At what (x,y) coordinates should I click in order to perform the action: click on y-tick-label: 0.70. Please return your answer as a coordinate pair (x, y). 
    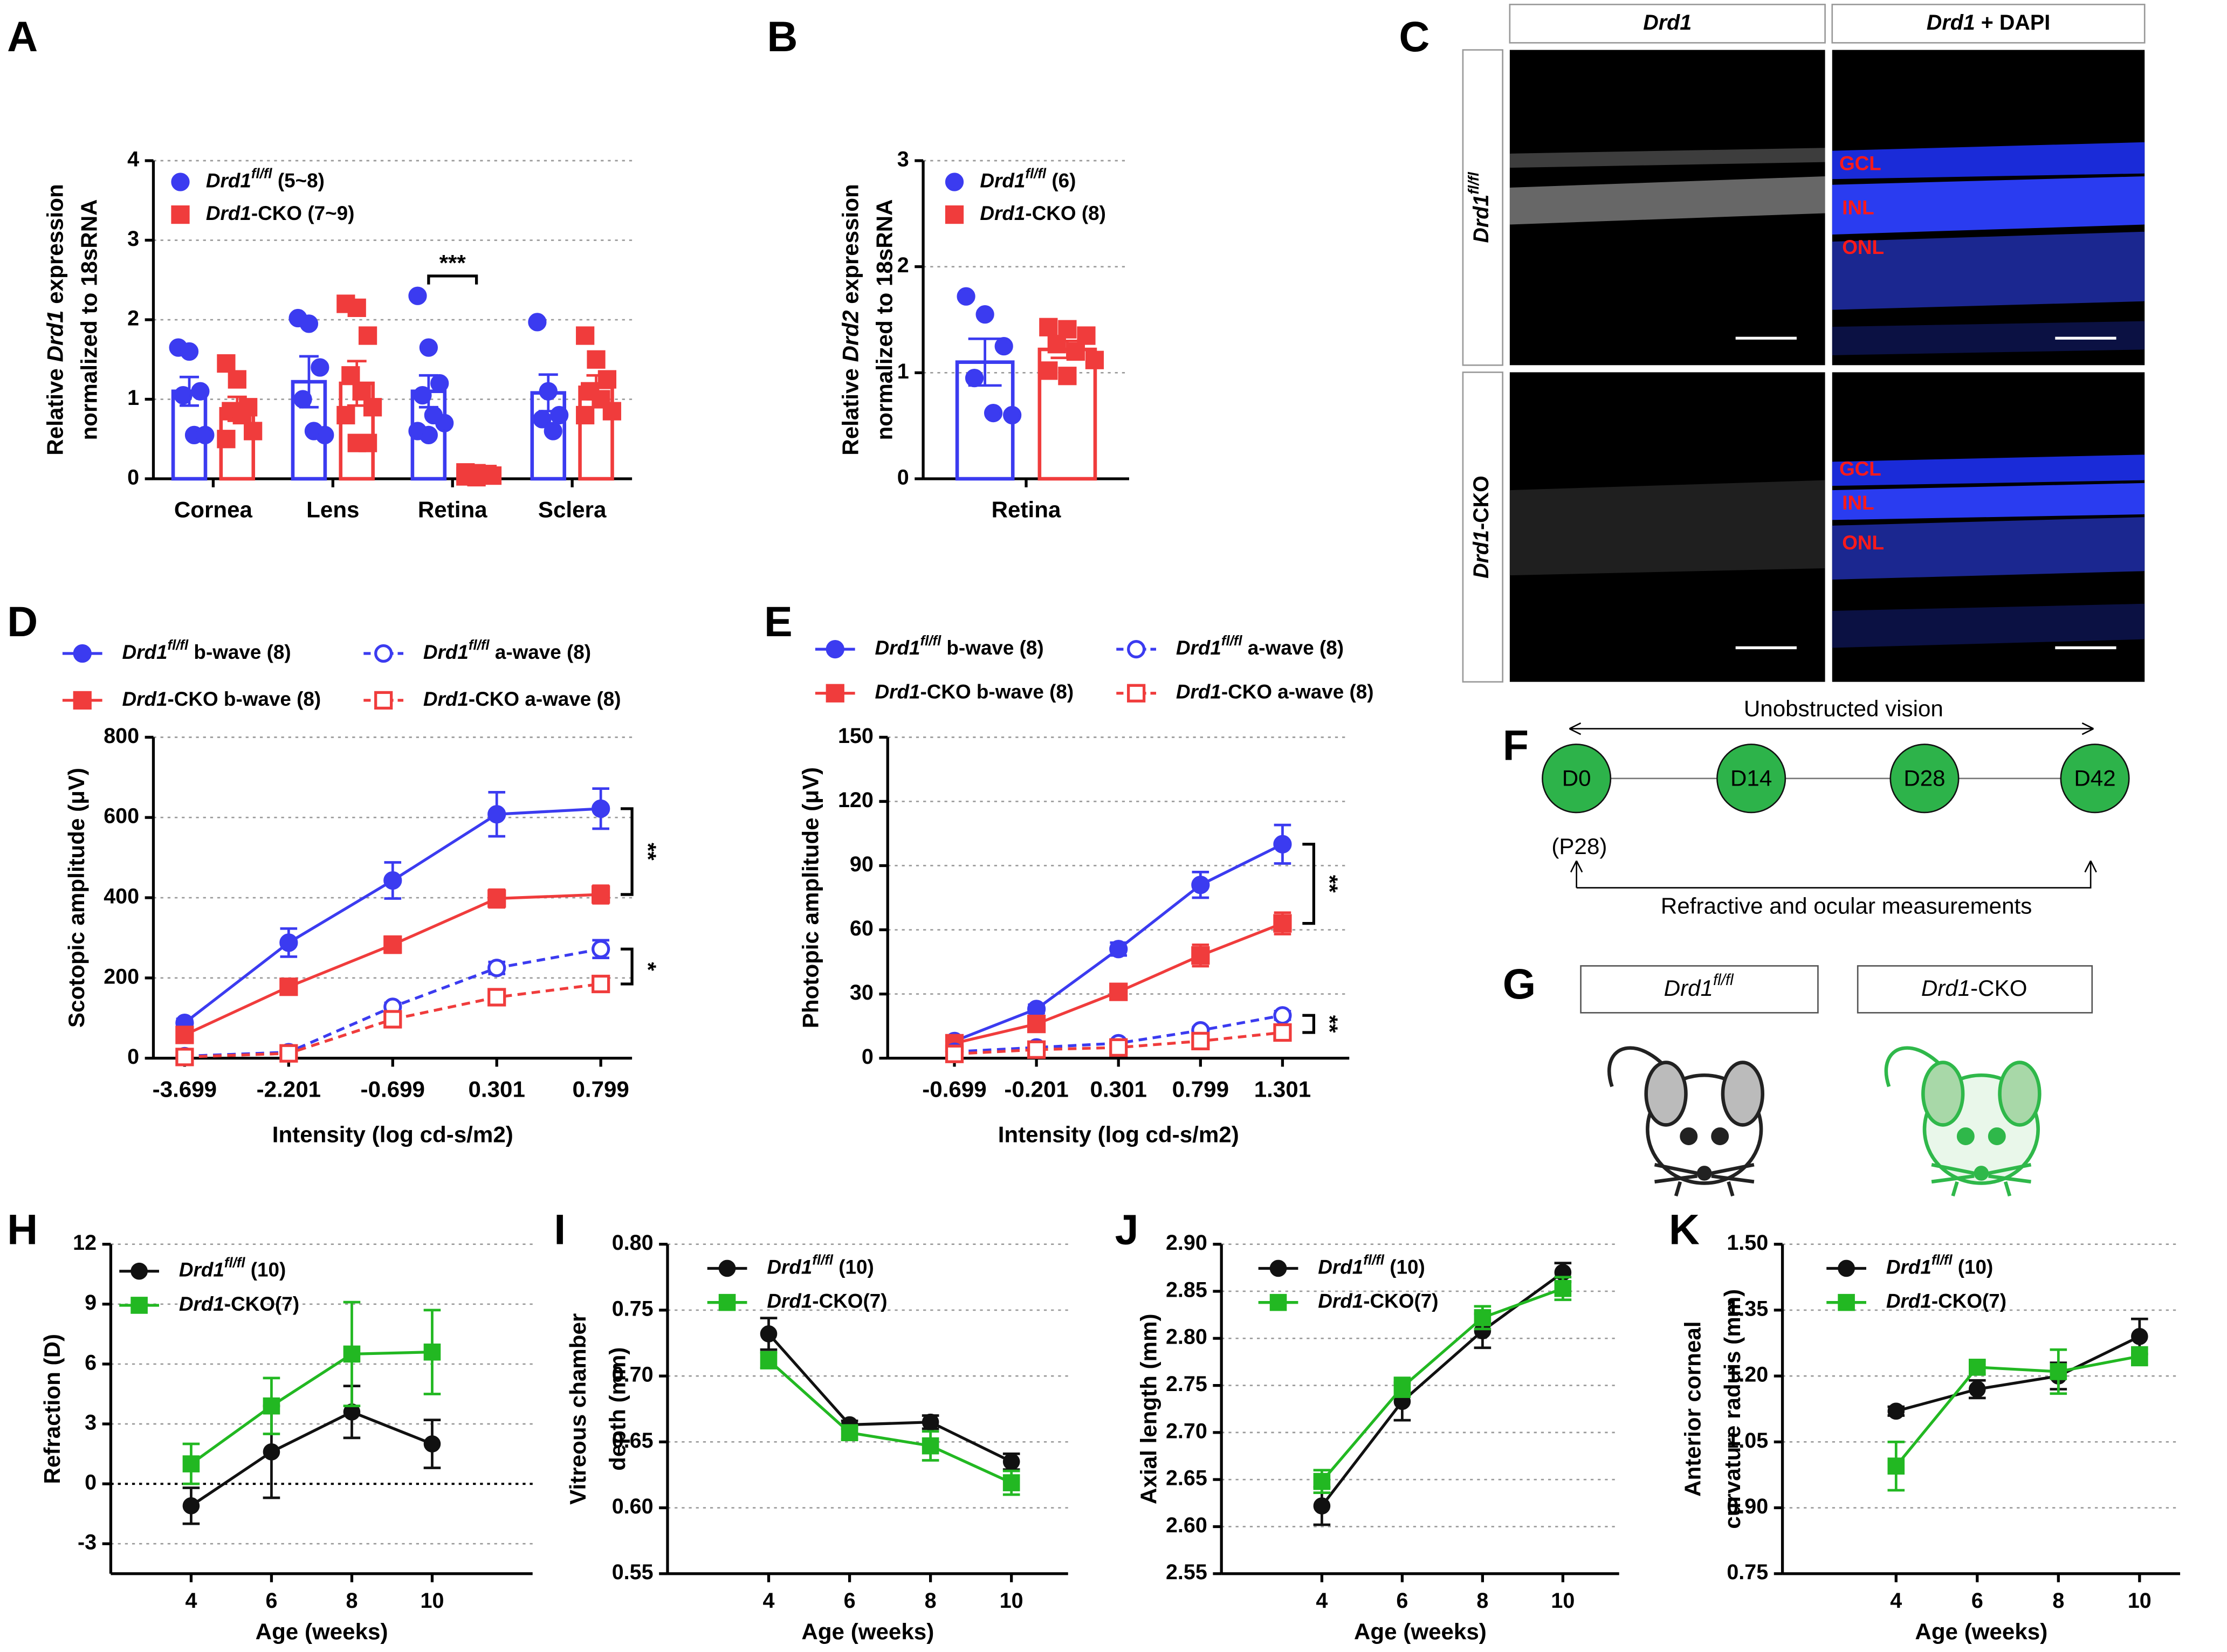
    Looking at the image, I should click on (633, 1375).